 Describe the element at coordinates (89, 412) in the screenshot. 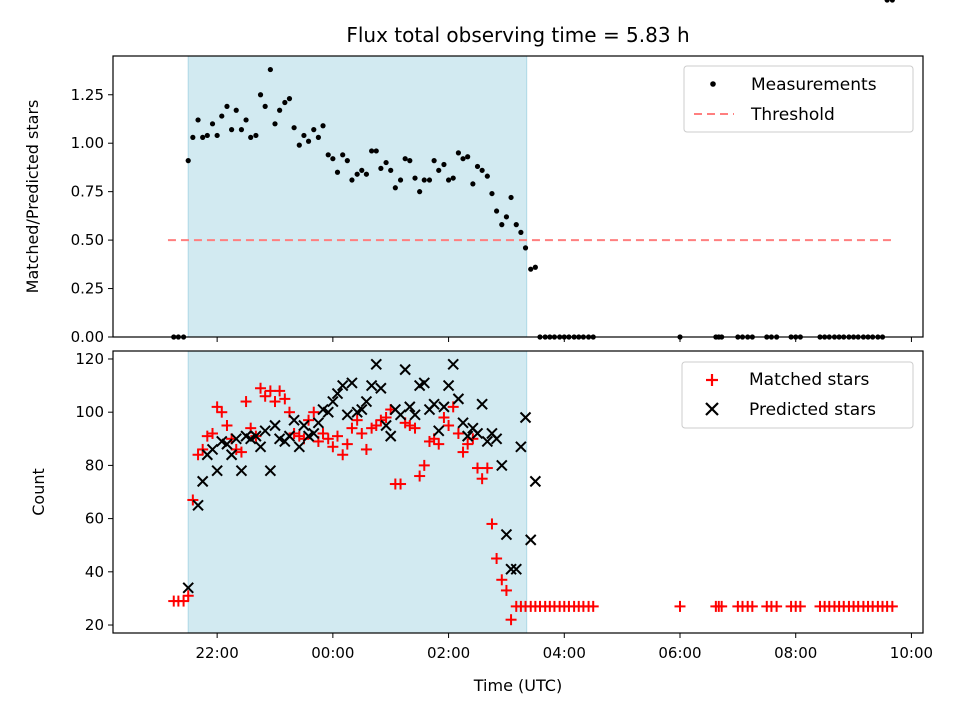

I see `count-y-tick-label: 100` at that location.